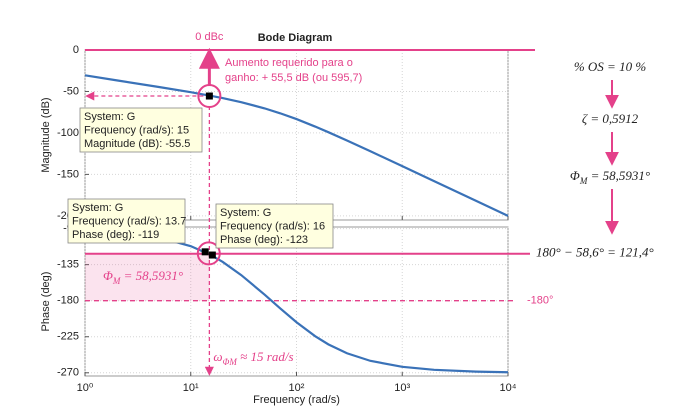  What do you see at coordinates (136, 130) in the screenshot?
I see `datatip-text: Frequency (rad/s): 15` at bounding box center [136, 130].